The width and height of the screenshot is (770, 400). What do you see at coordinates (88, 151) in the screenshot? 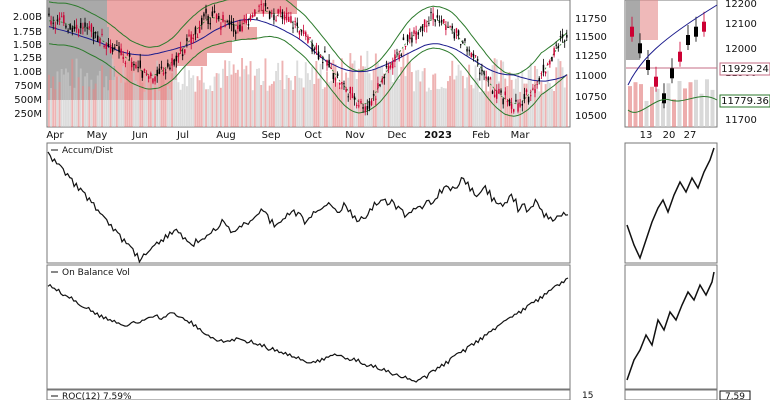
I see `accum-dist-label: Accum/Dist` at bounding box center [88, 151].